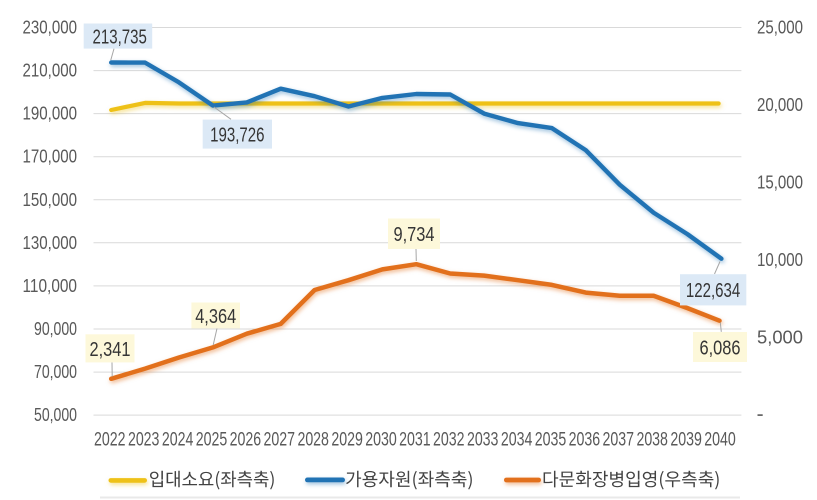 This screenshot has width=817, height=500. Describe the element at coordinates (780, 338) in the screenshot. I see `svg-text: 5,000` at that location.